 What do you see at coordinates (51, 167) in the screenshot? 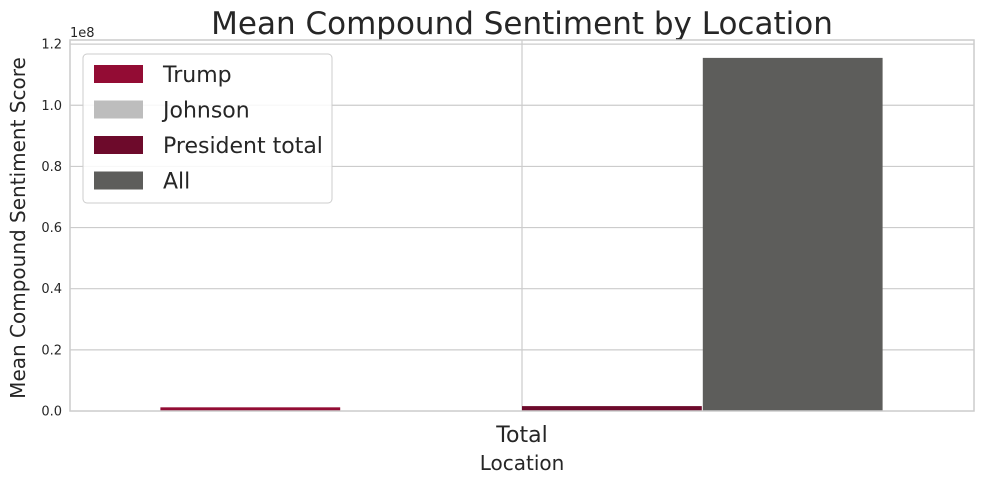
I see `y-tick-label: 0.8` at bounding box center [51, 167].